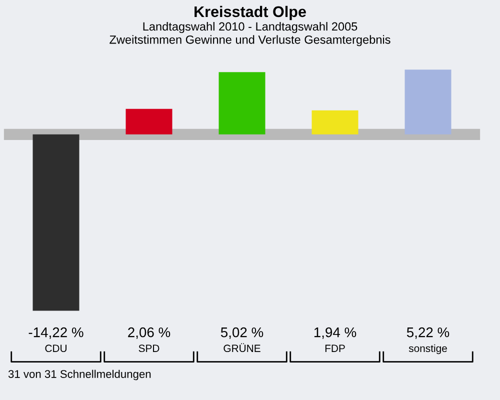 The height and width of the screenshot is (400, 500). I want to click on x-tick-label: sonstige, so click(427, 349).